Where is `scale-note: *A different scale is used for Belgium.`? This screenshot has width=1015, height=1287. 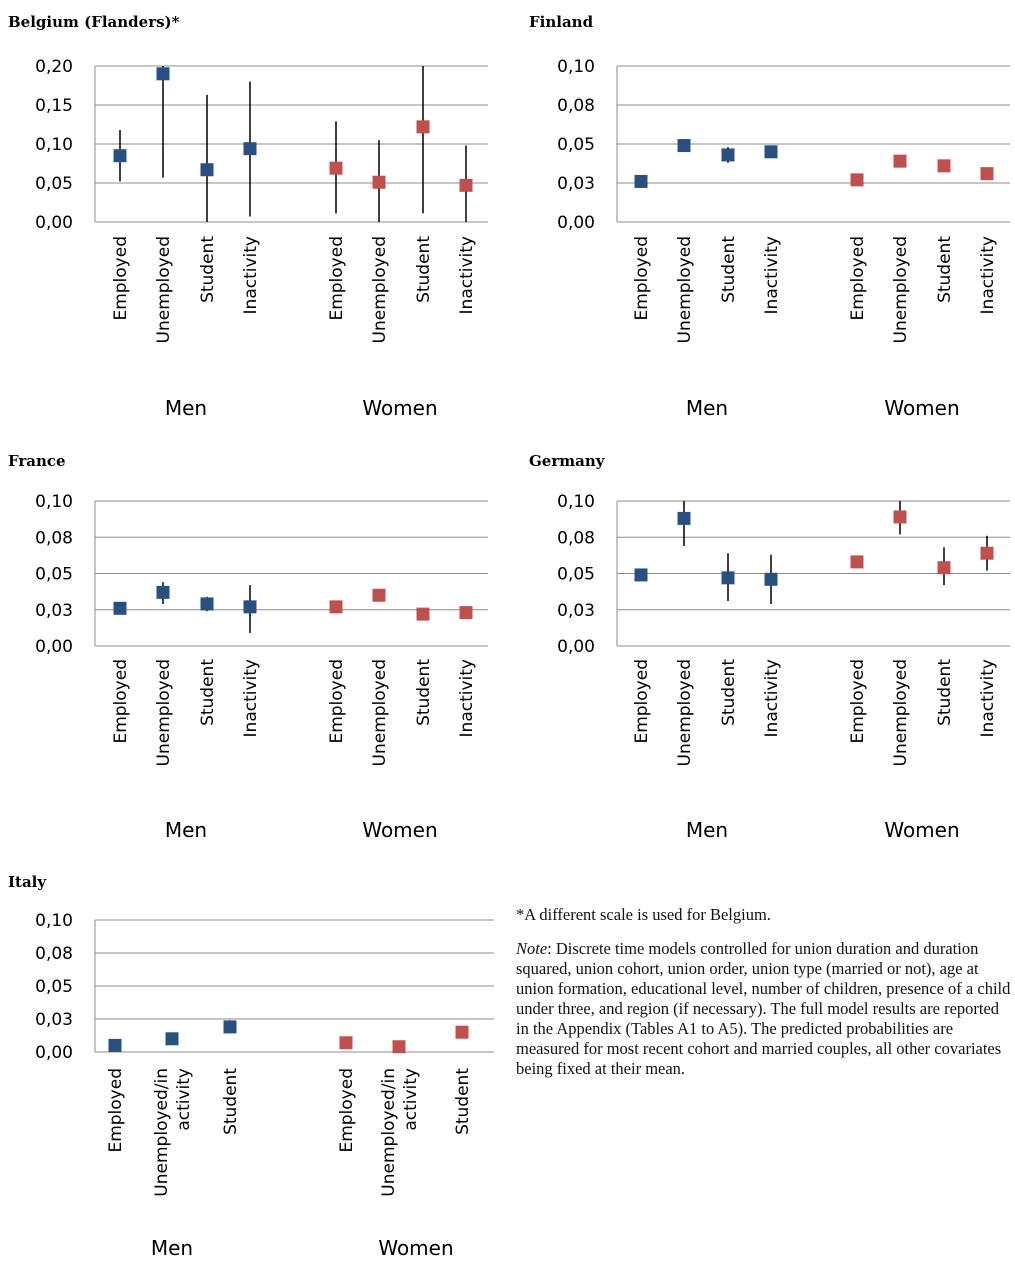 scale-note: *A different scale is used for Belgium. is located at coordinates (643, 914).